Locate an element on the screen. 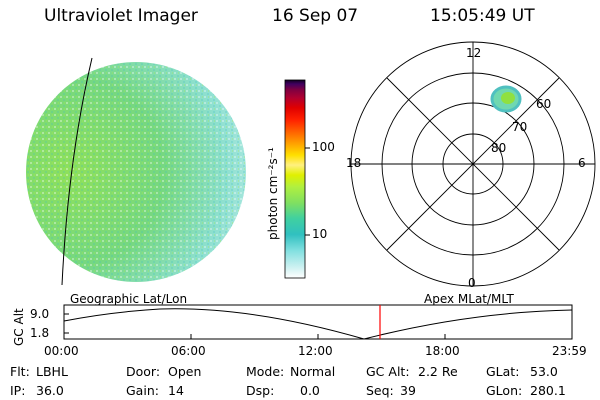  altitude-ylabel: GC Alt is located at coordinates (19, 327).